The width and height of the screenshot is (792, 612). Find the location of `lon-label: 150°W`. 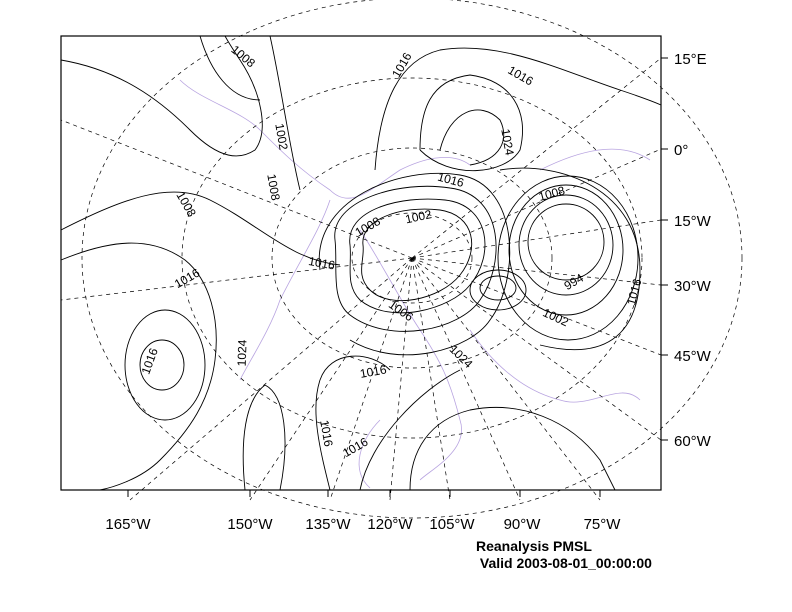

lon-label: 150°W is located at coordinates (250, 524).